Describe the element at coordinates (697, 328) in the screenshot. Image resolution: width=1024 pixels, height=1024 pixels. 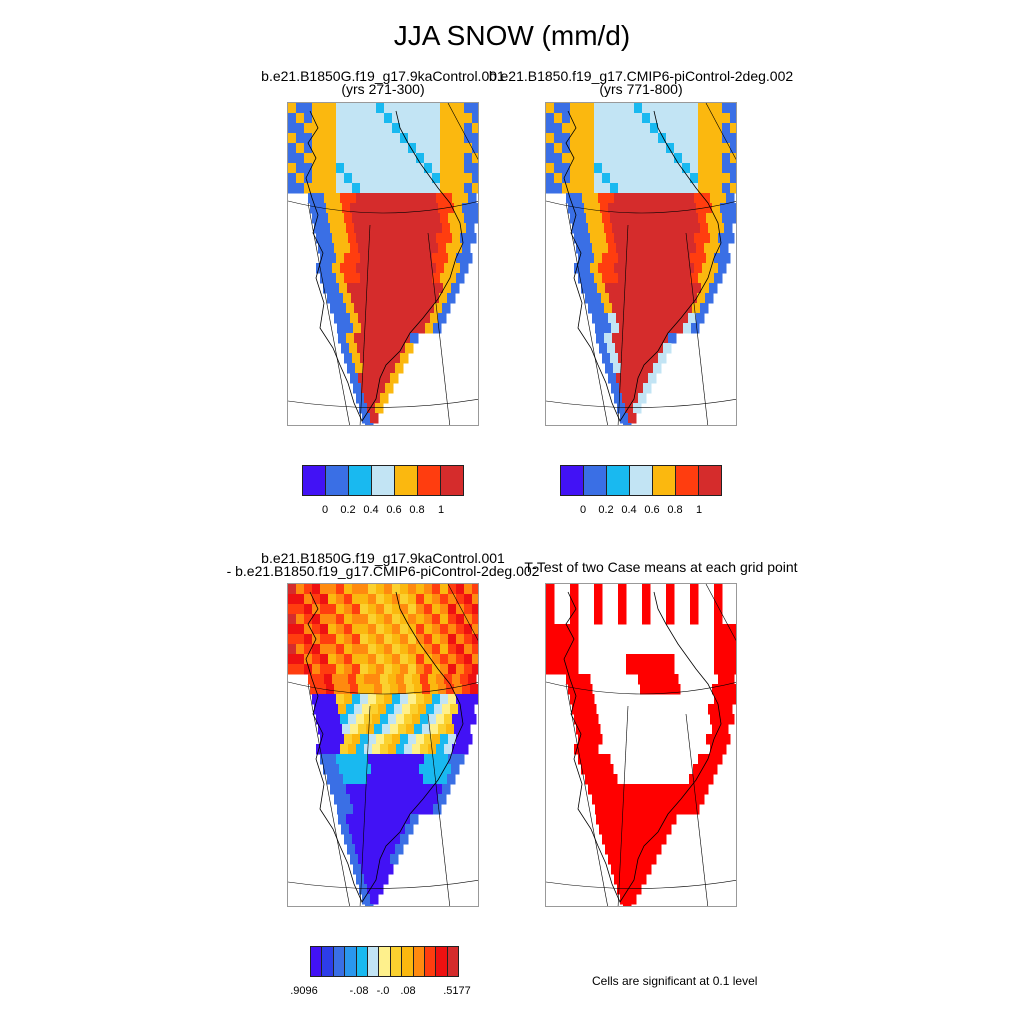
I see `longitude-line` at that location.